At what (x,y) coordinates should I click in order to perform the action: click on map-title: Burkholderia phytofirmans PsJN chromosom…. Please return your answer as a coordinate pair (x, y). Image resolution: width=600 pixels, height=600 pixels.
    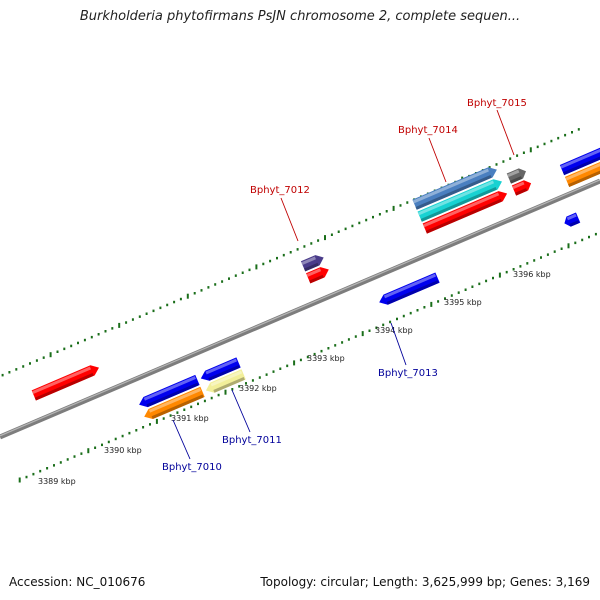
    Looking at the image, I should click on (300, 16).